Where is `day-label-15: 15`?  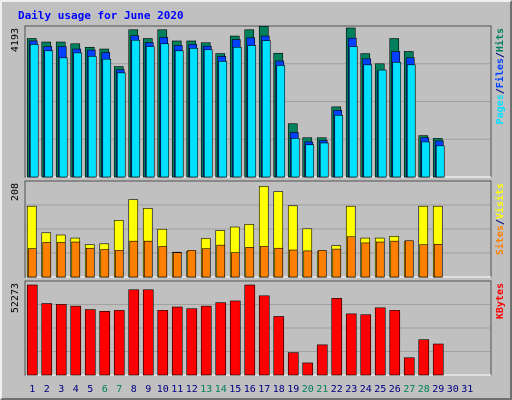 day-label-15: 15 is located at coordinates (235, 389).